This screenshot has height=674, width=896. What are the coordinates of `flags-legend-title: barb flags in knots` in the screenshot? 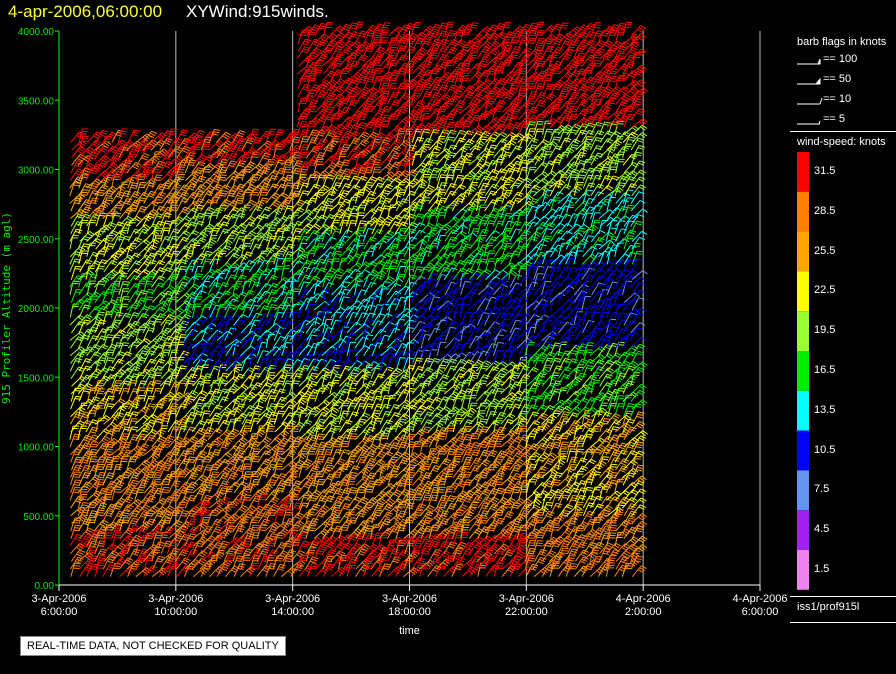 It's located at (841, 42).